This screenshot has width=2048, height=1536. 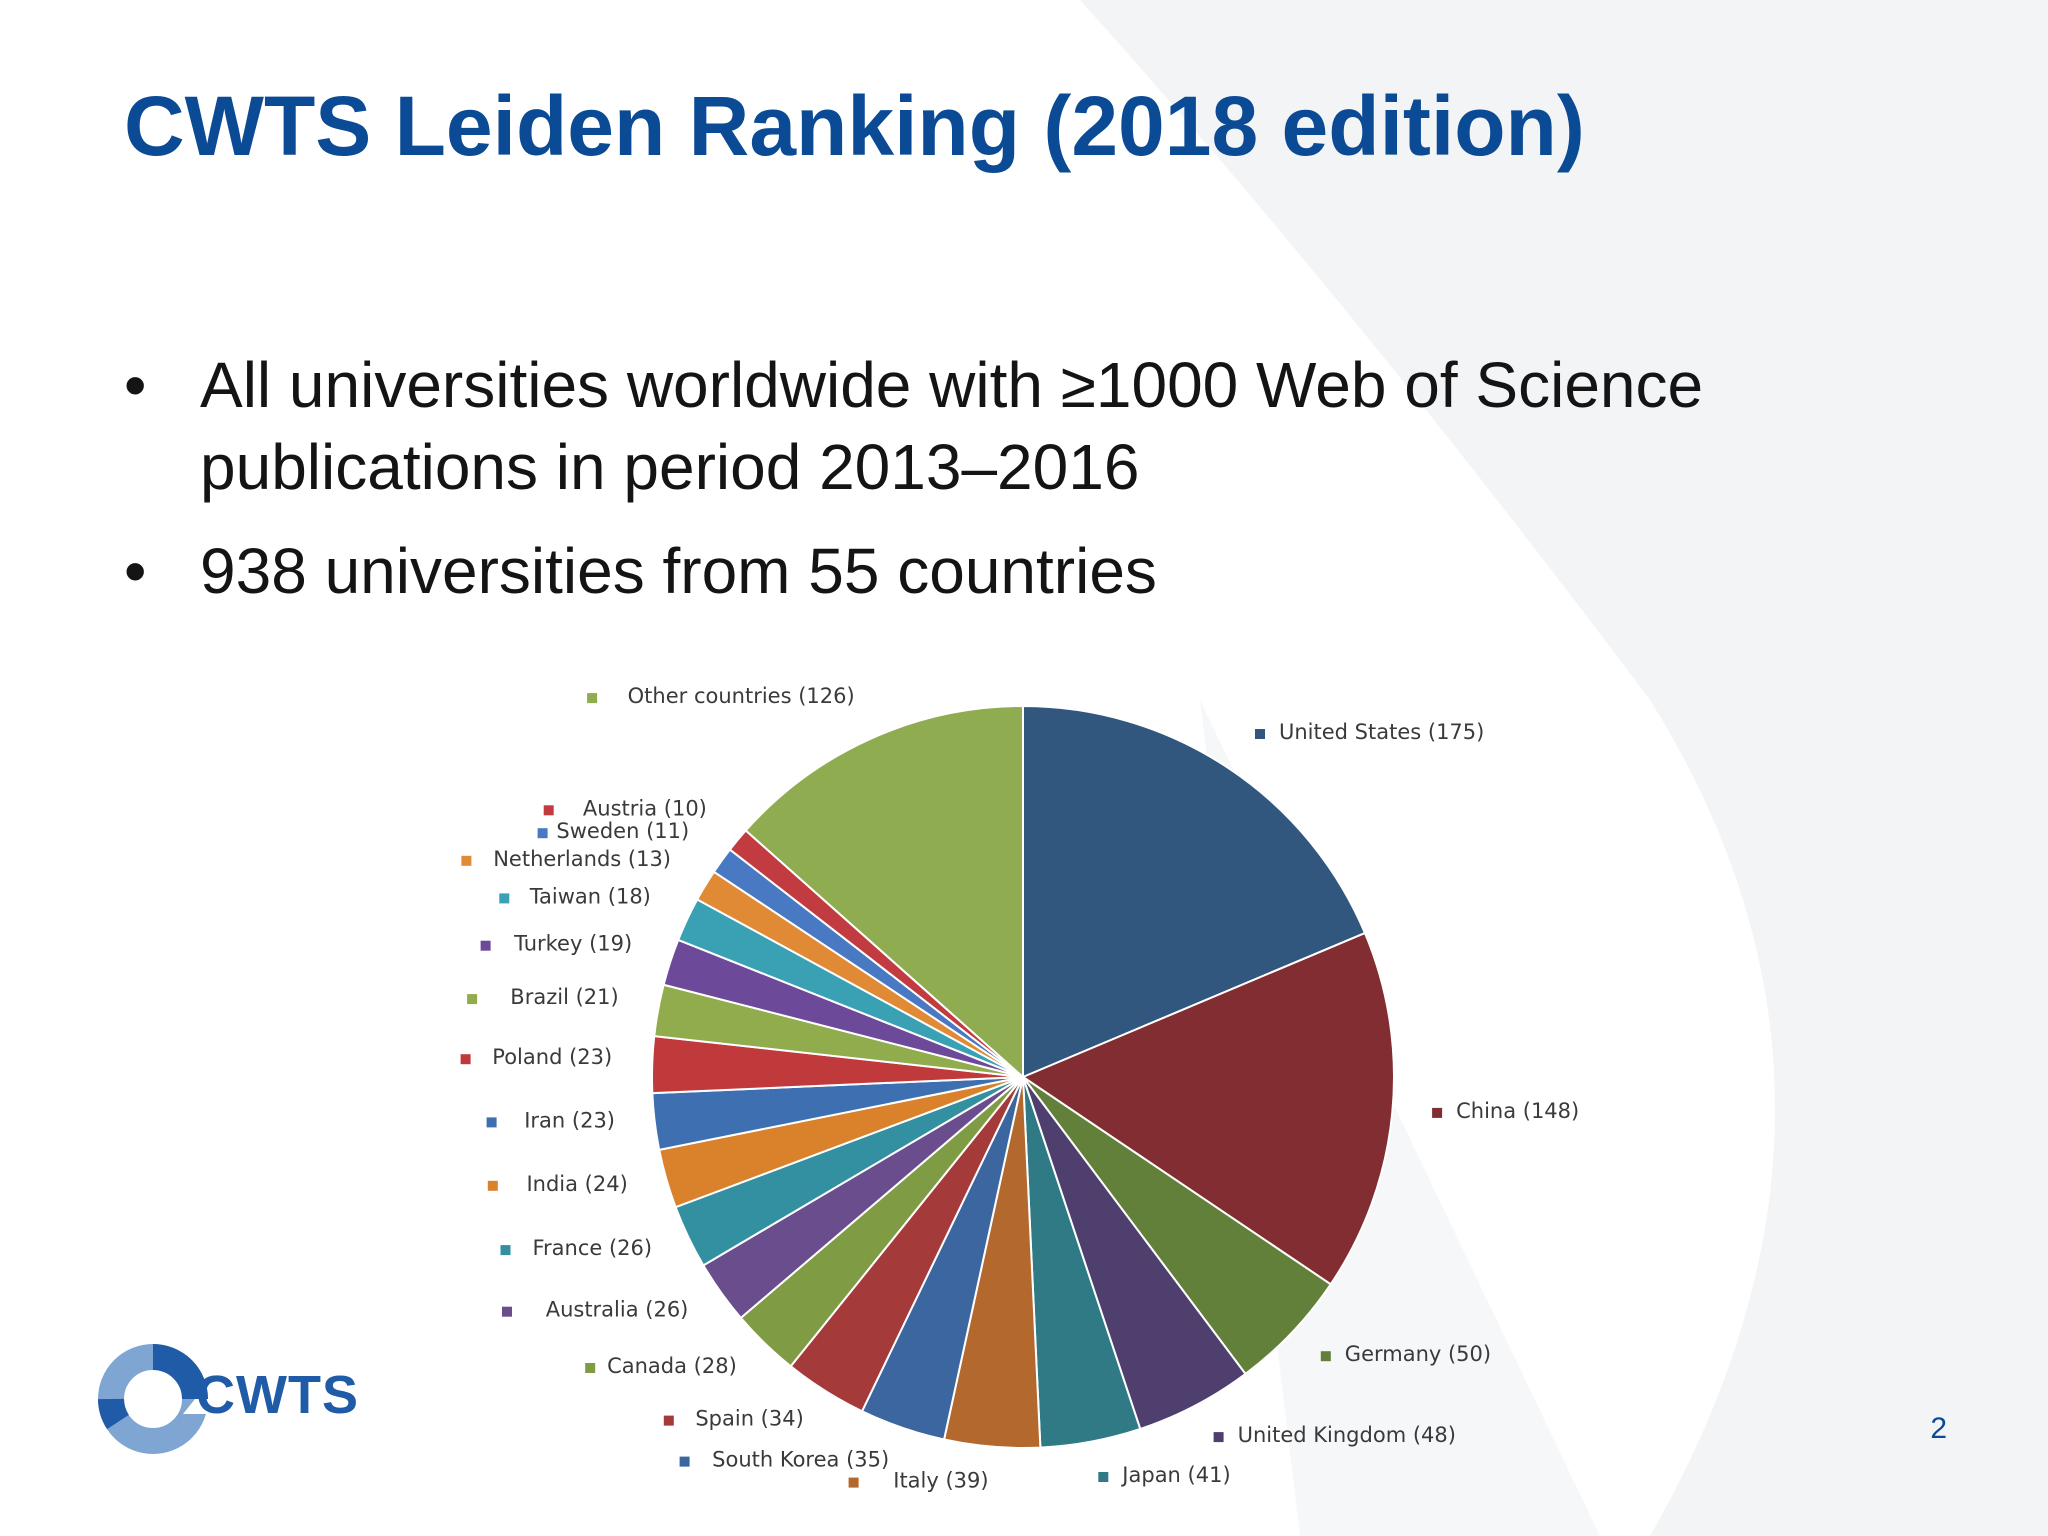 What do you see at coordinates (582, 859) in the screenshot?
I see `pie-label-text: Netherlands (13)` at bounding box center [582, 859].